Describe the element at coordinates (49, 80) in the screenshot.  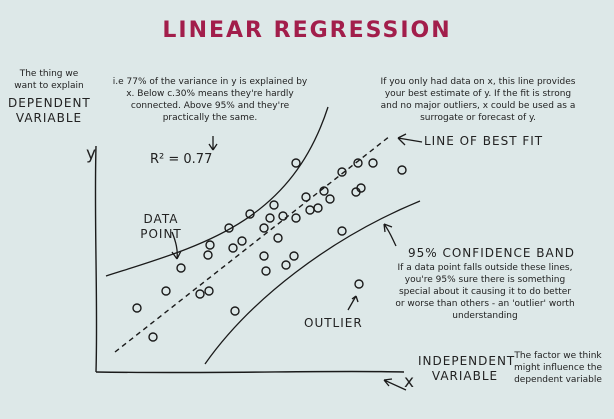
I see `y-axis-note: The thing we want to explain` at that location.